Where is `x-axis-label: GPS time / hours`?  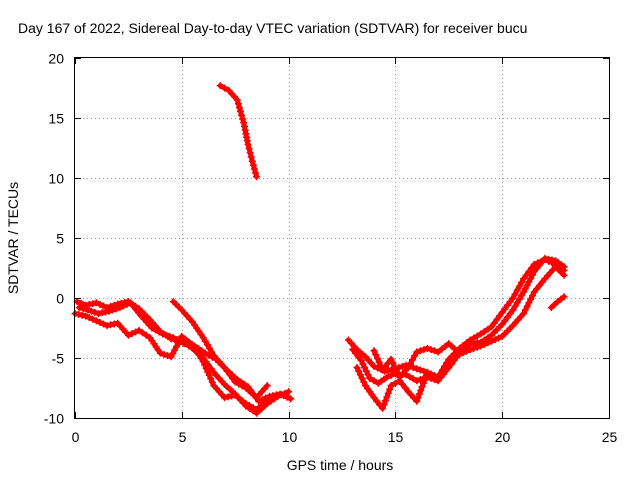
x-axis-label: GPS time / hours is located at coordinates (340, 465).